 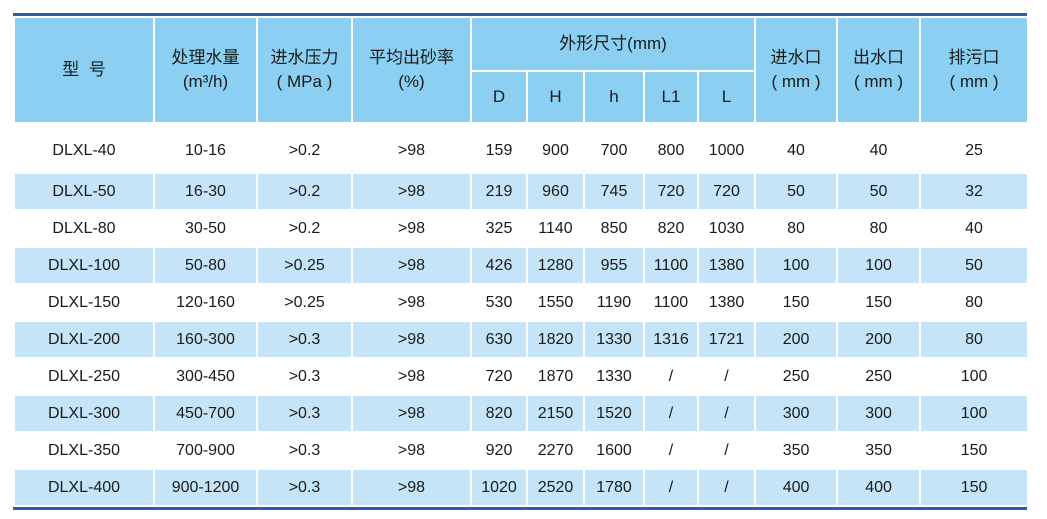 What do you see at coordinates (879, 376) in the screenshot?
I see `table-cell: 250` at bounding box center [879, 376].